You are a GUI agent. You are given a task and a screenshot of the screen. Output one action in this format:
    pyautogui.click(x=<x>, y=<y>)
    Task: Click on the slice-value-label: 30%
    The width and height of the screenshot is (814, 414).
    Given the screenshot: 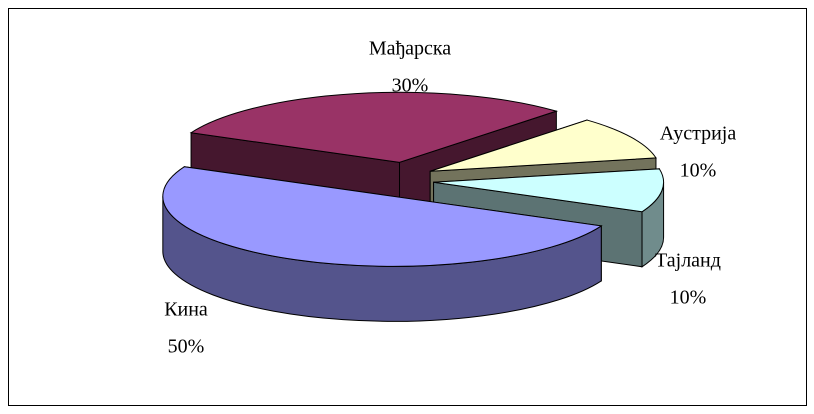 What is the action you would take?
    pyautogui.click(x=410, y=86)
    